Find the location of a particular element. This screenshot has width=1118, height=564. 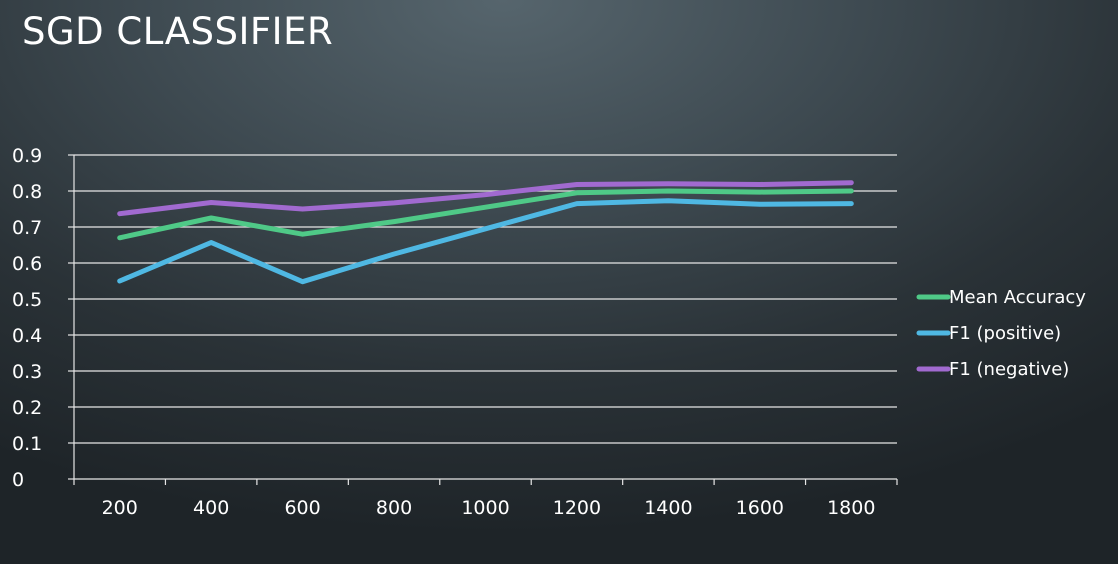

y-tick-label: 0.8 is located at coordinates (27, 192).